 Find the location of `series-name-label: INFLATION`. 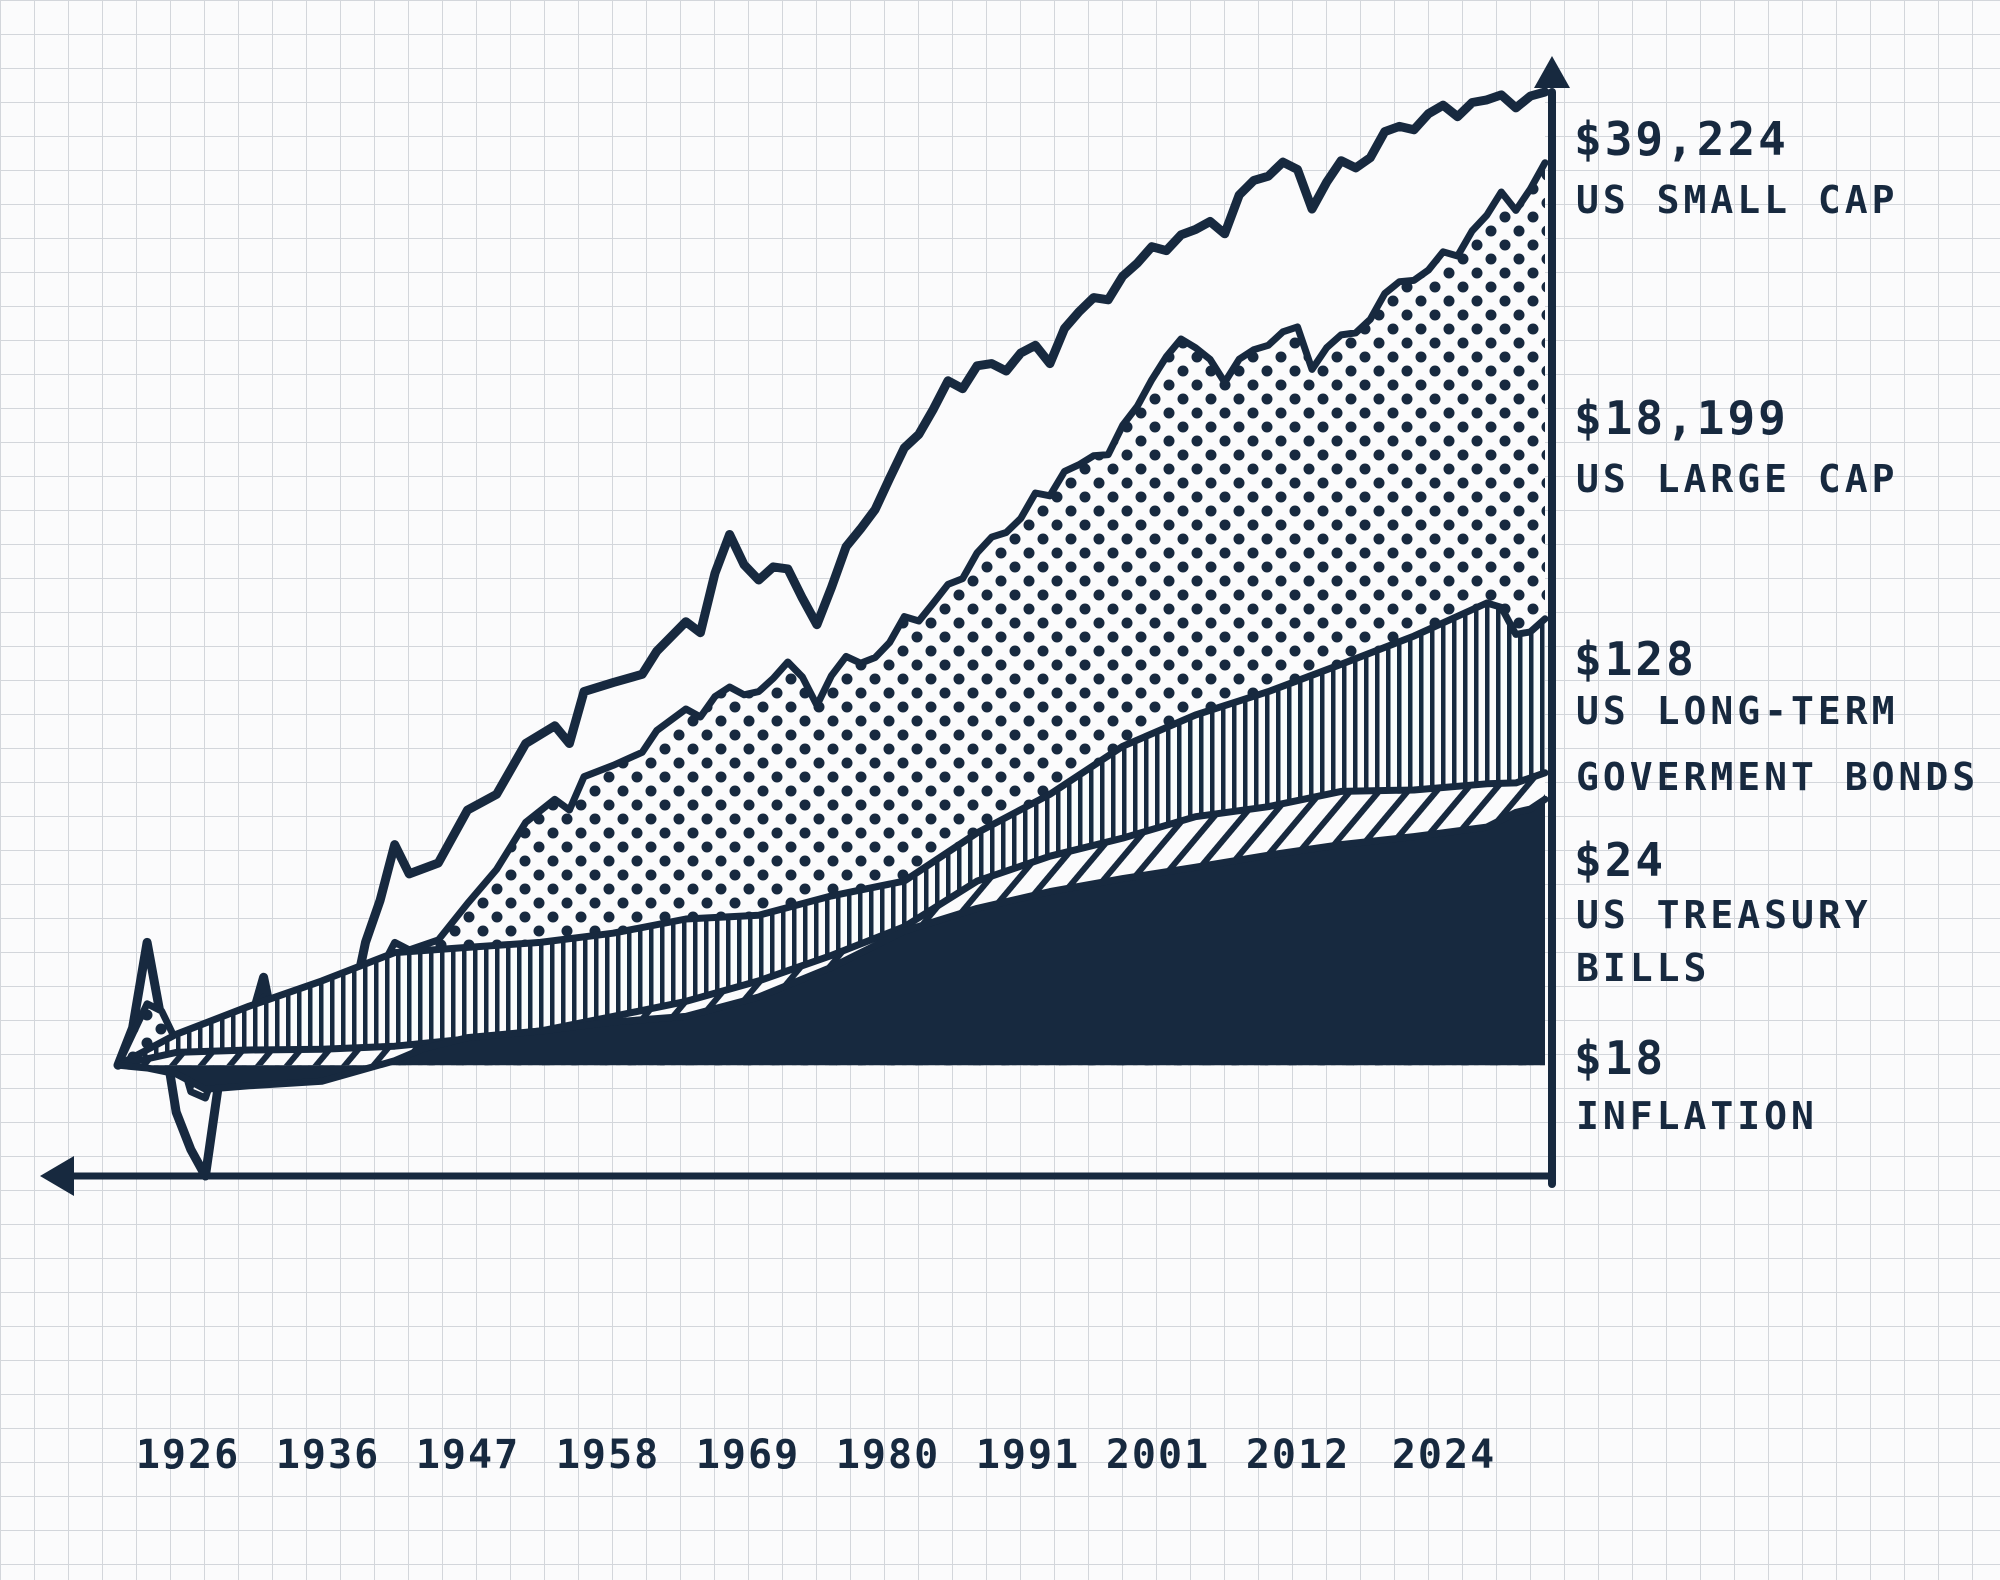

series-name-label: INFLATION is located at coordinates (1697, 1116).